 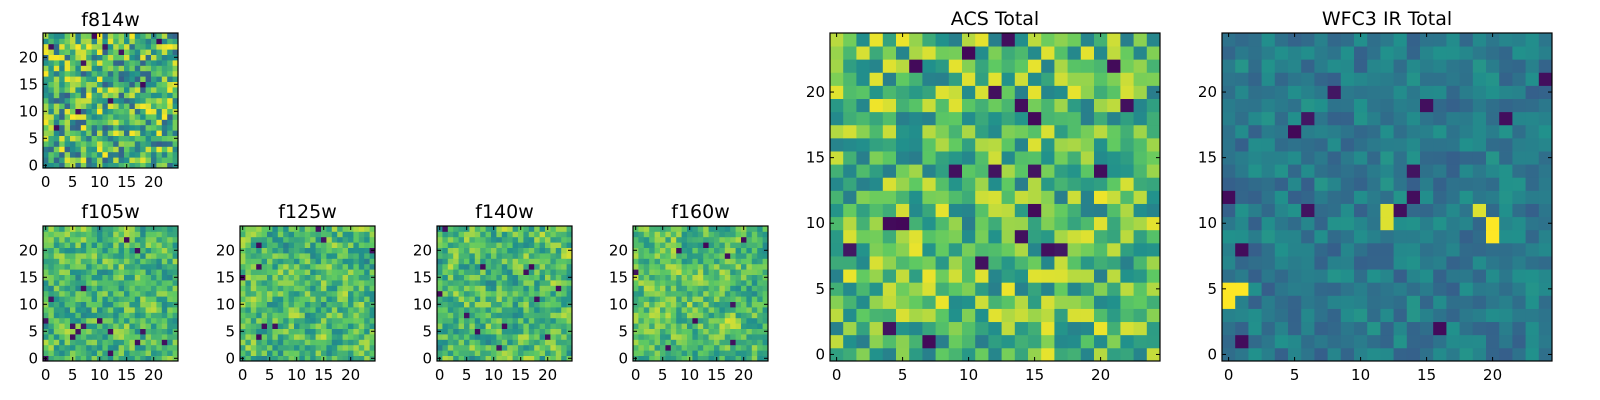 What do you see at coordinates (99, 375) in the screenshot?
I see `x-tick-label: 10` at bounding box center [99, 375].